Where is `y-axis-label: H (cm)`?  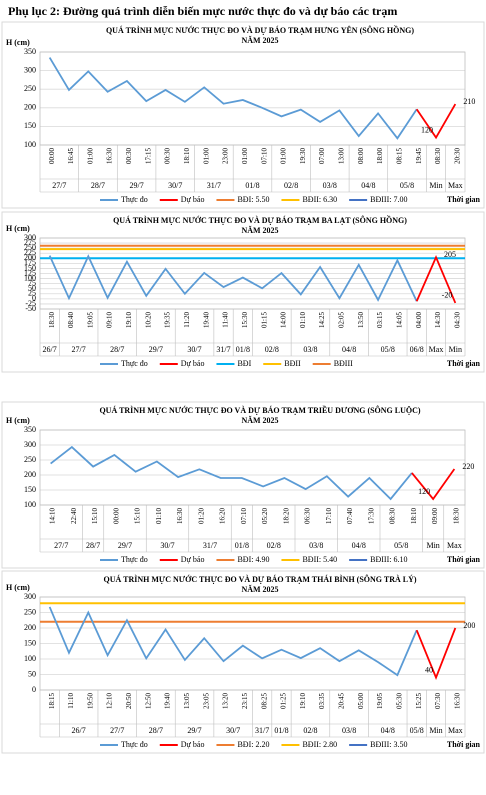
y-axis-label: H (cm) is located at coordinates (18, 228).